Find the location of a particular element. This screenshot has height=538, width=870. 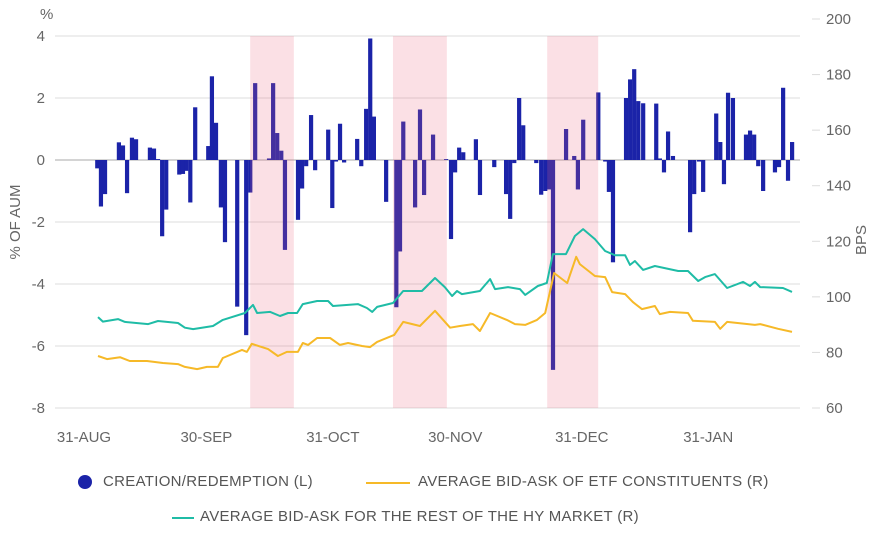

x-tick-label: 30-NOV is located at coordinates (455, 437).